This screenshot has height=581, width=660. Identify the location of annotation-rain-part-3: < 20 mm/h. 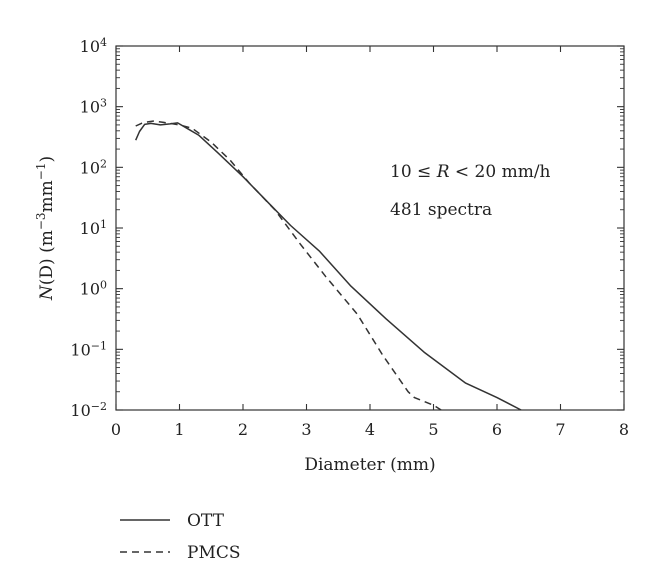
(500, 172).